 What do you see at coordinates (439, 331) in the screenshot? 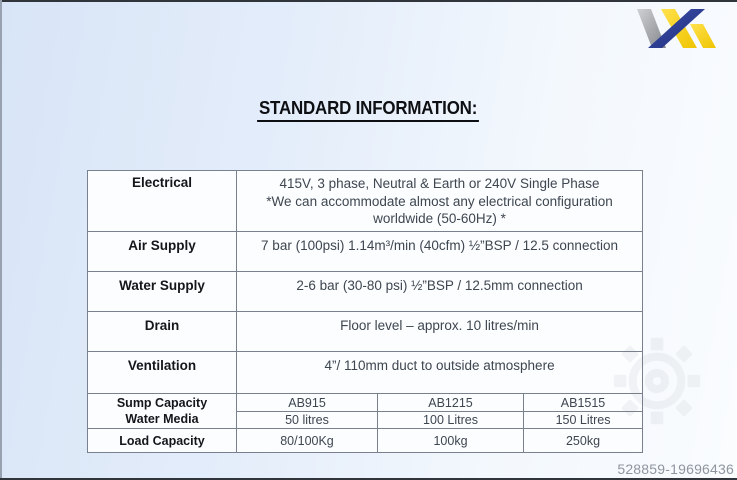
I see `row-value-drain: Floor level – approx. 10 litres/min` at bounding box center [439, 331].